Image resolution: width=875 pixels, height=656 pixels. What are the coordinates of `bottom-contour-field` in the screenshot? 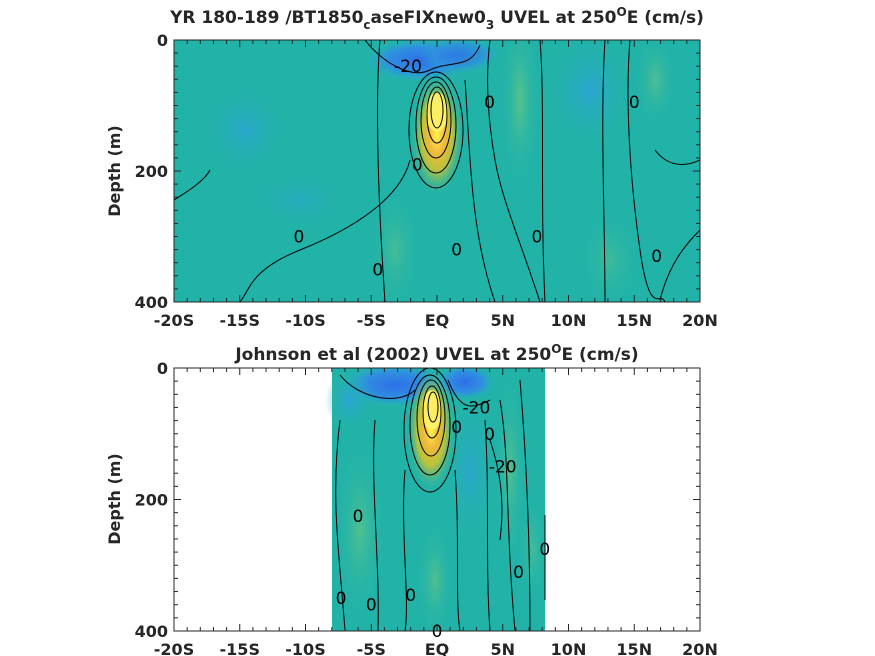 It's located at (436, 499).